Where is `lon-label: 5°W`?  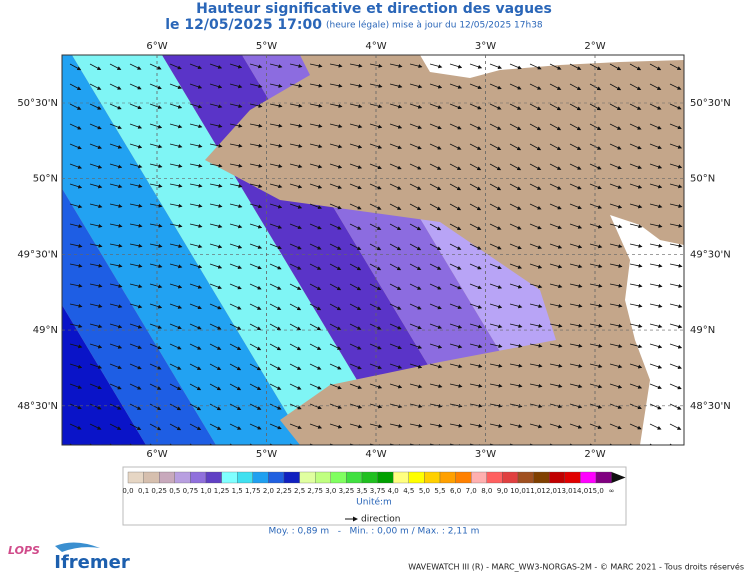 lon-label: 5°W is located at coordinates (266, 46).